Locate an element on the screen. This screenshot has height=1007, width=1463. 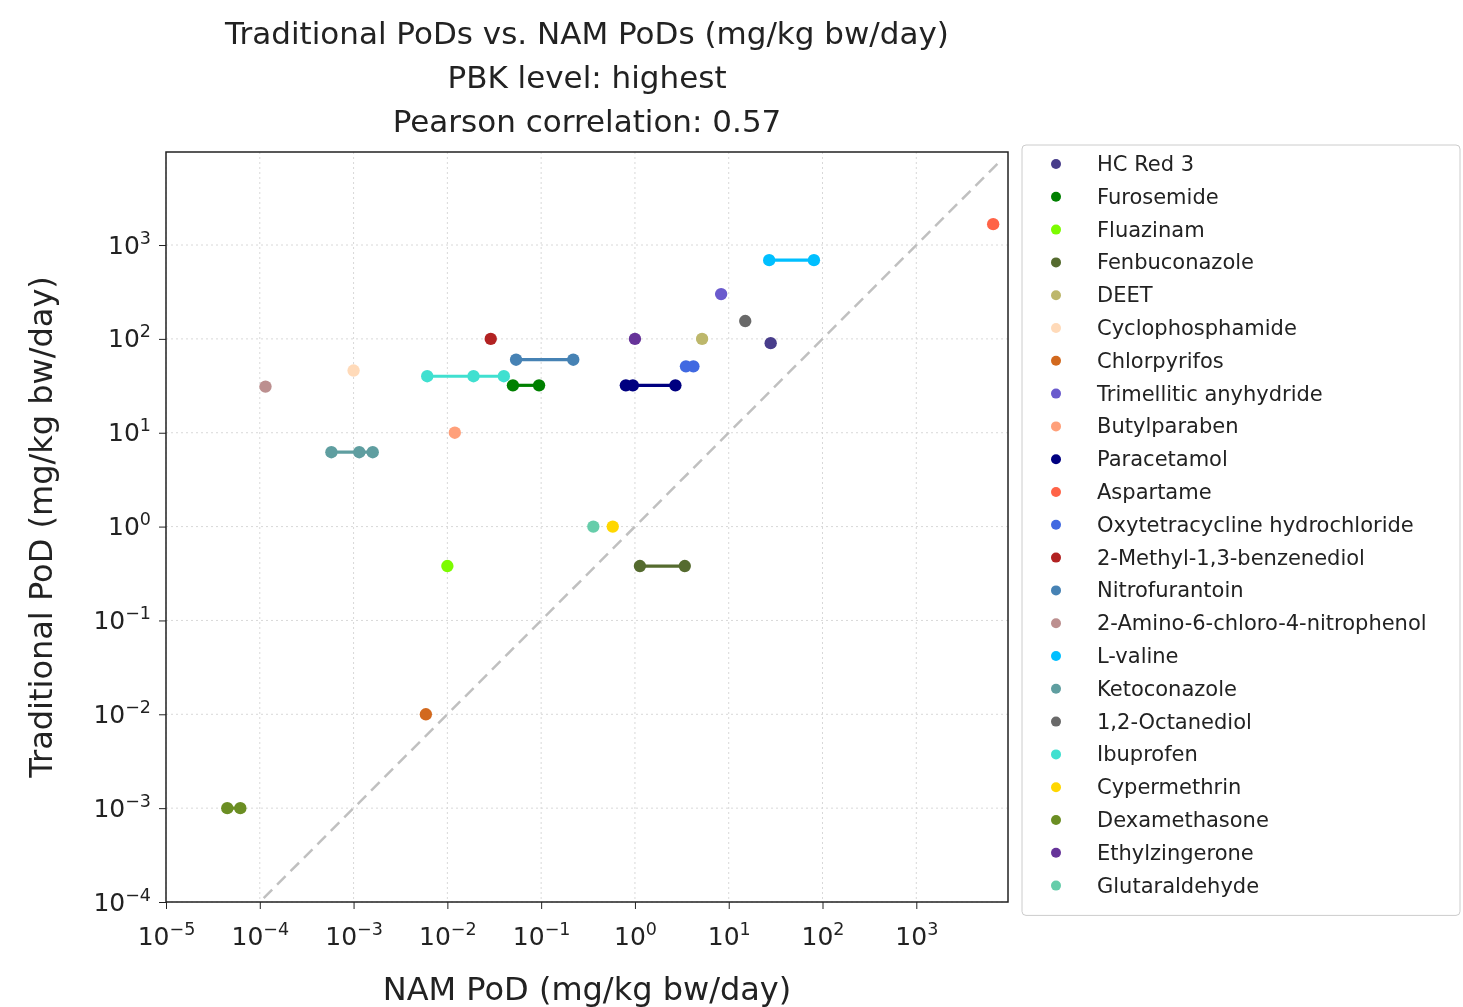
x-tick-label: 10$^{−2}$ is located at coordinates (448, 934).